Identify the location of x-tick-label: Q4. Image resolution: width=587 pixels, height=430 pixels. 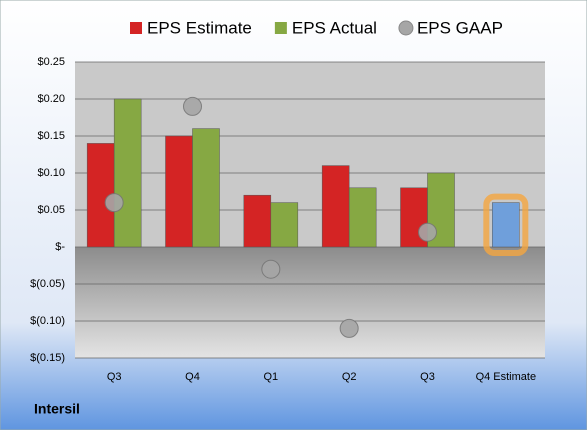
(192, 377).